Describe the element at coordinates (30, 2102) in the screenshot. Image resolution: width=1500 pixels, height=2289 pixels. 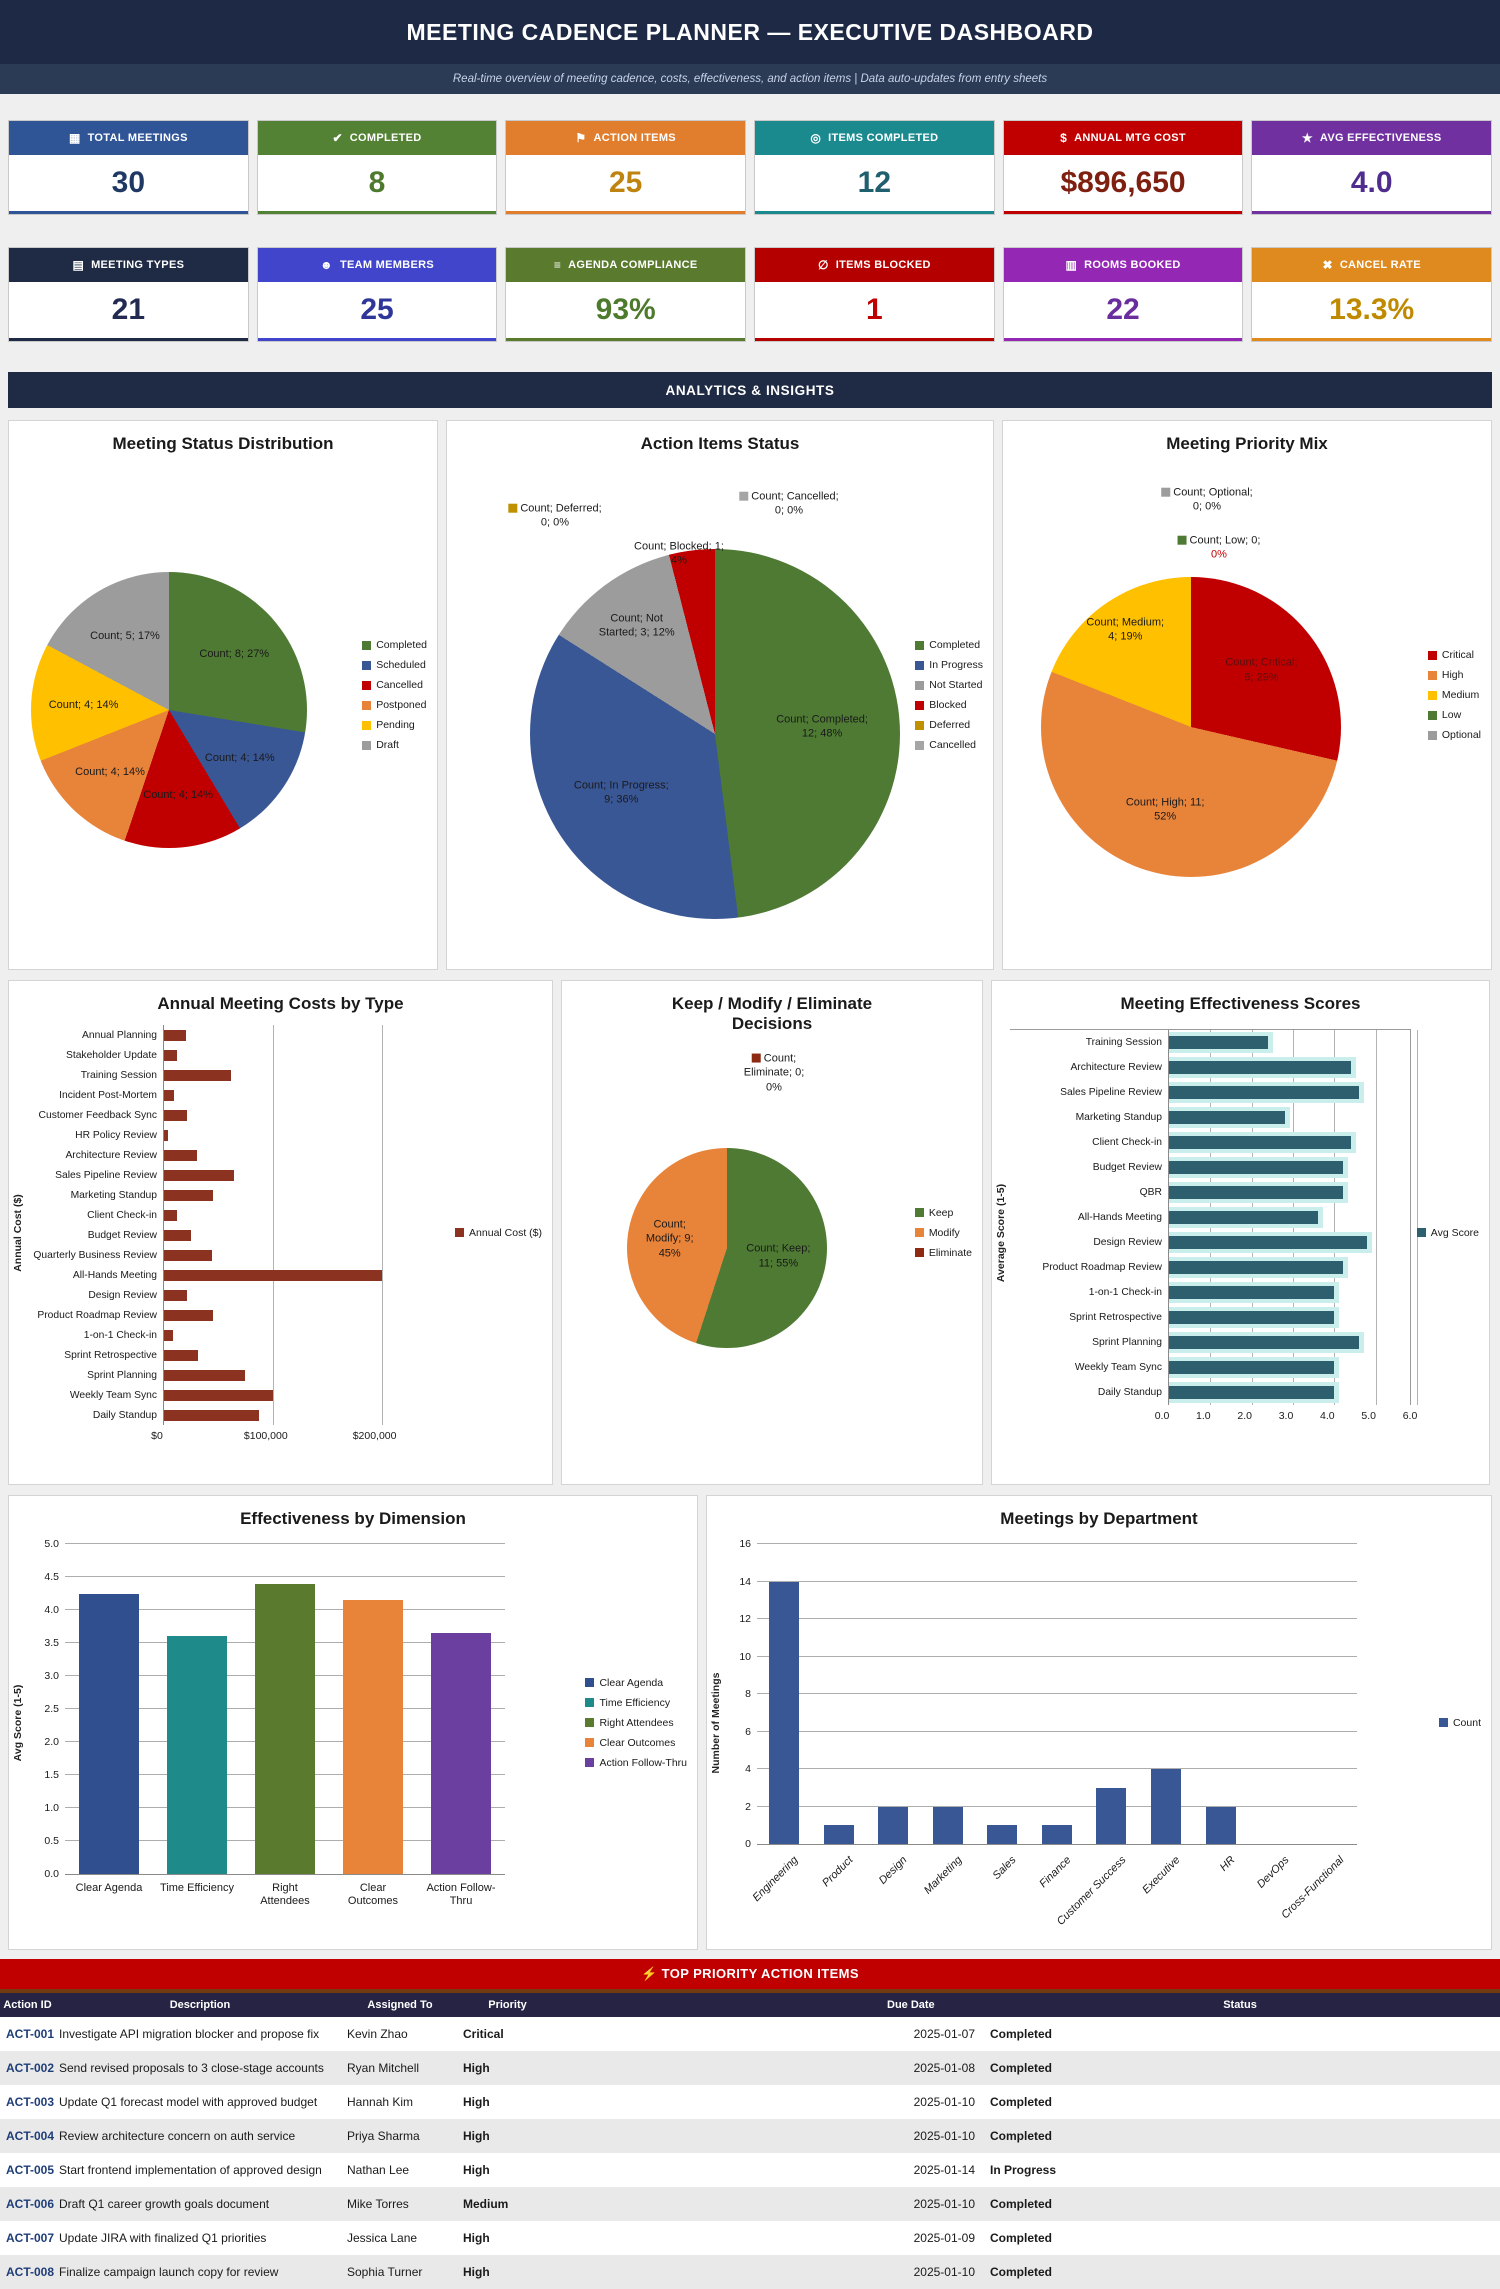
I see `action-id-cell: ACT-003` at that location.